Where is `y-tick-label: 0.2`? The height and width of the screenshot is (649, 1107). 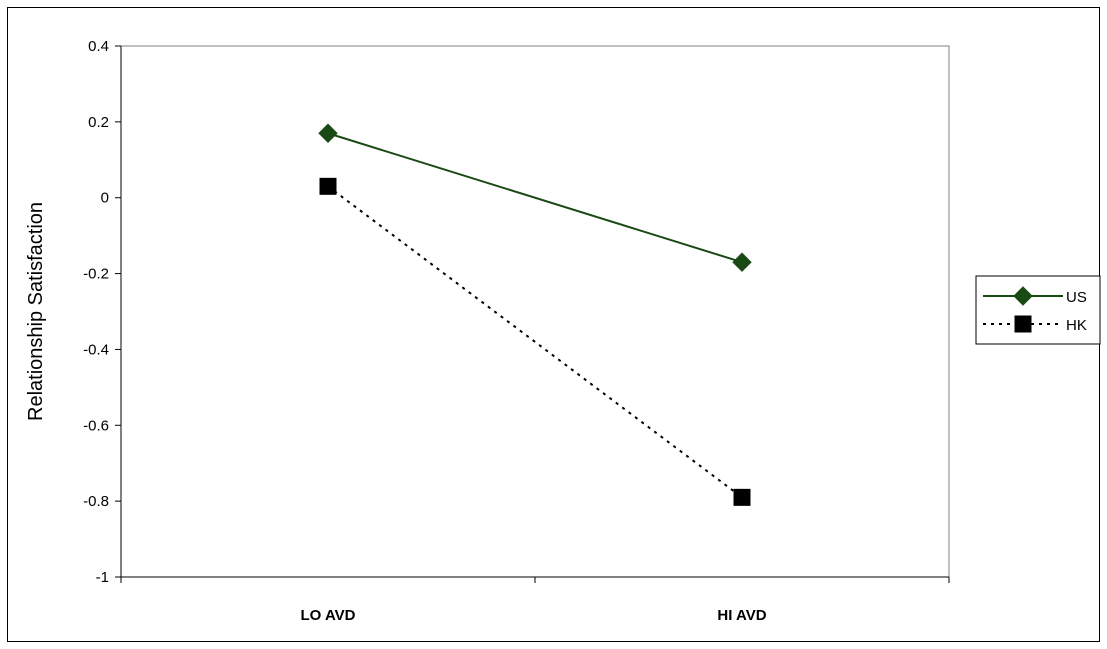
y-tick-label: 0.2 is located at coordinates (98, 122).